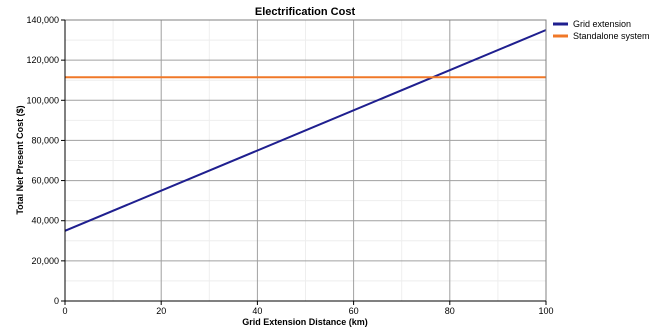 The image size is (663, 329). What do you see at coordinates (45, 261) in the screenshot?
I see `y-tick-label: 20,000` at bounding box center [45, 261].